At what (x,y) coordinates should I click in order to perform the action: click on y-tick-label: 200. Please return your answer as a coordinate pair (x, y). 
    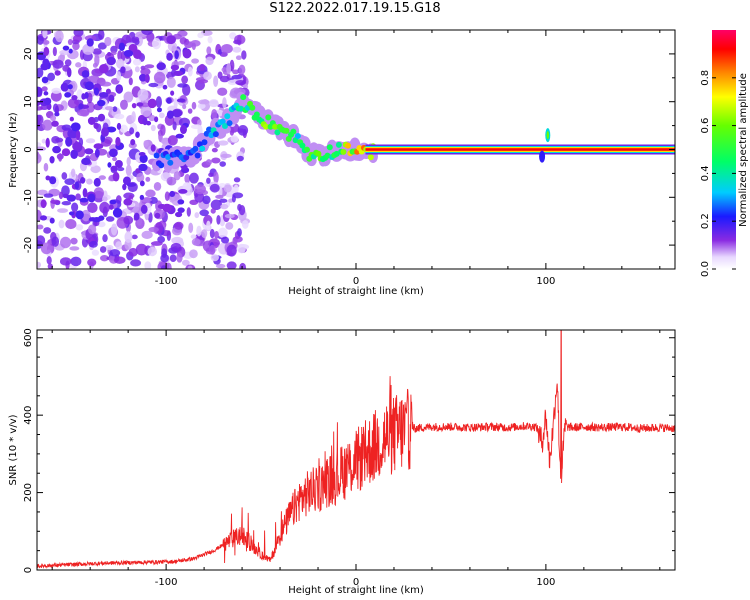
    Looking at the image, I should click on (28, 492).